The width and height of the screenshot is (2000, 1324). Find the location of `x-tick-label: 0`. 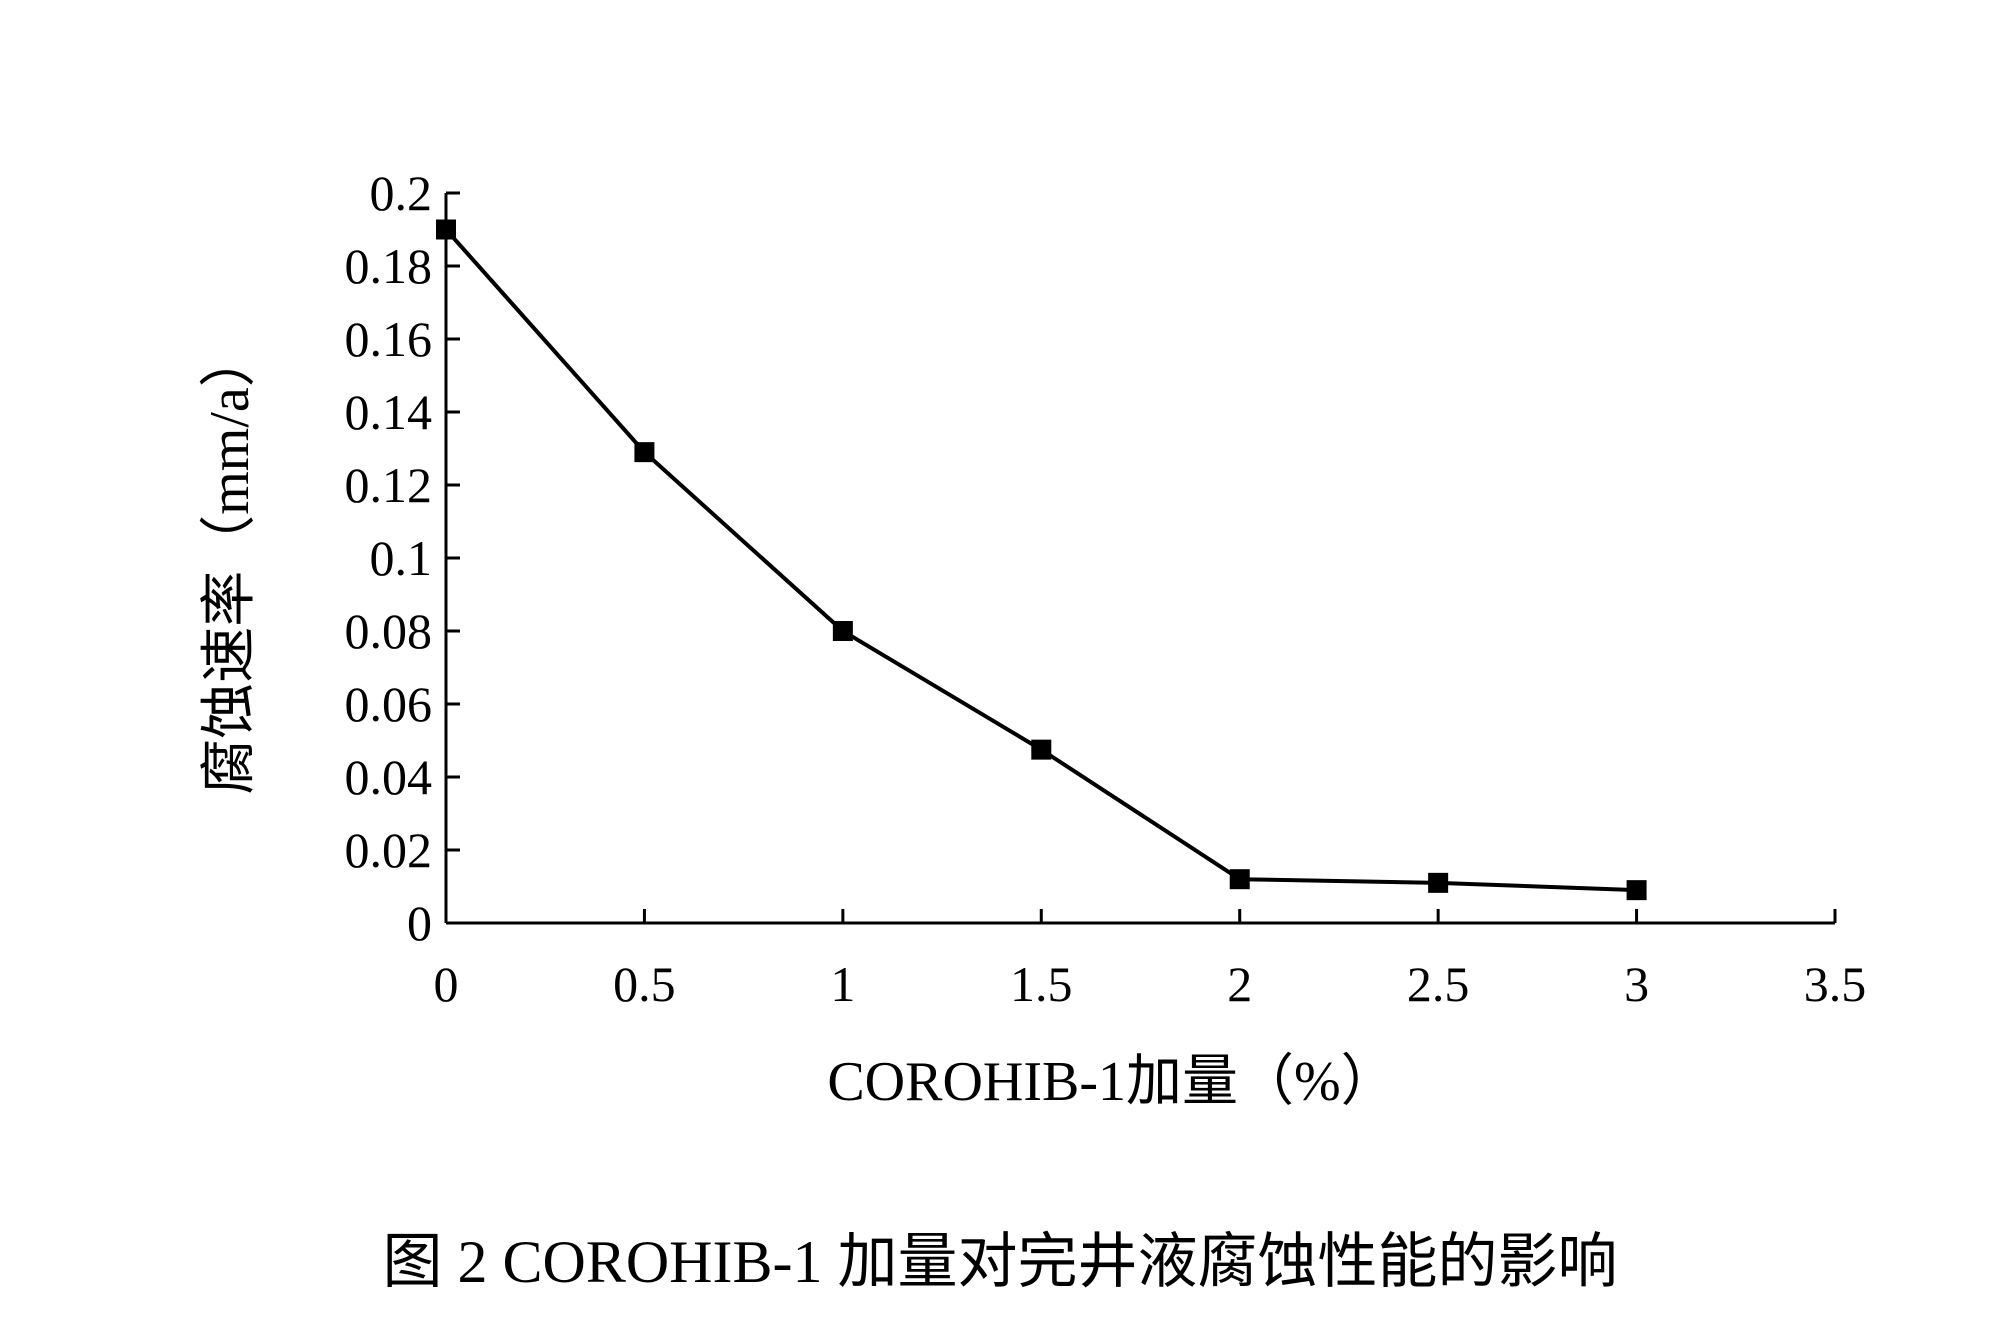

x-tick-label: 0 is located at coordinates (446, 984).